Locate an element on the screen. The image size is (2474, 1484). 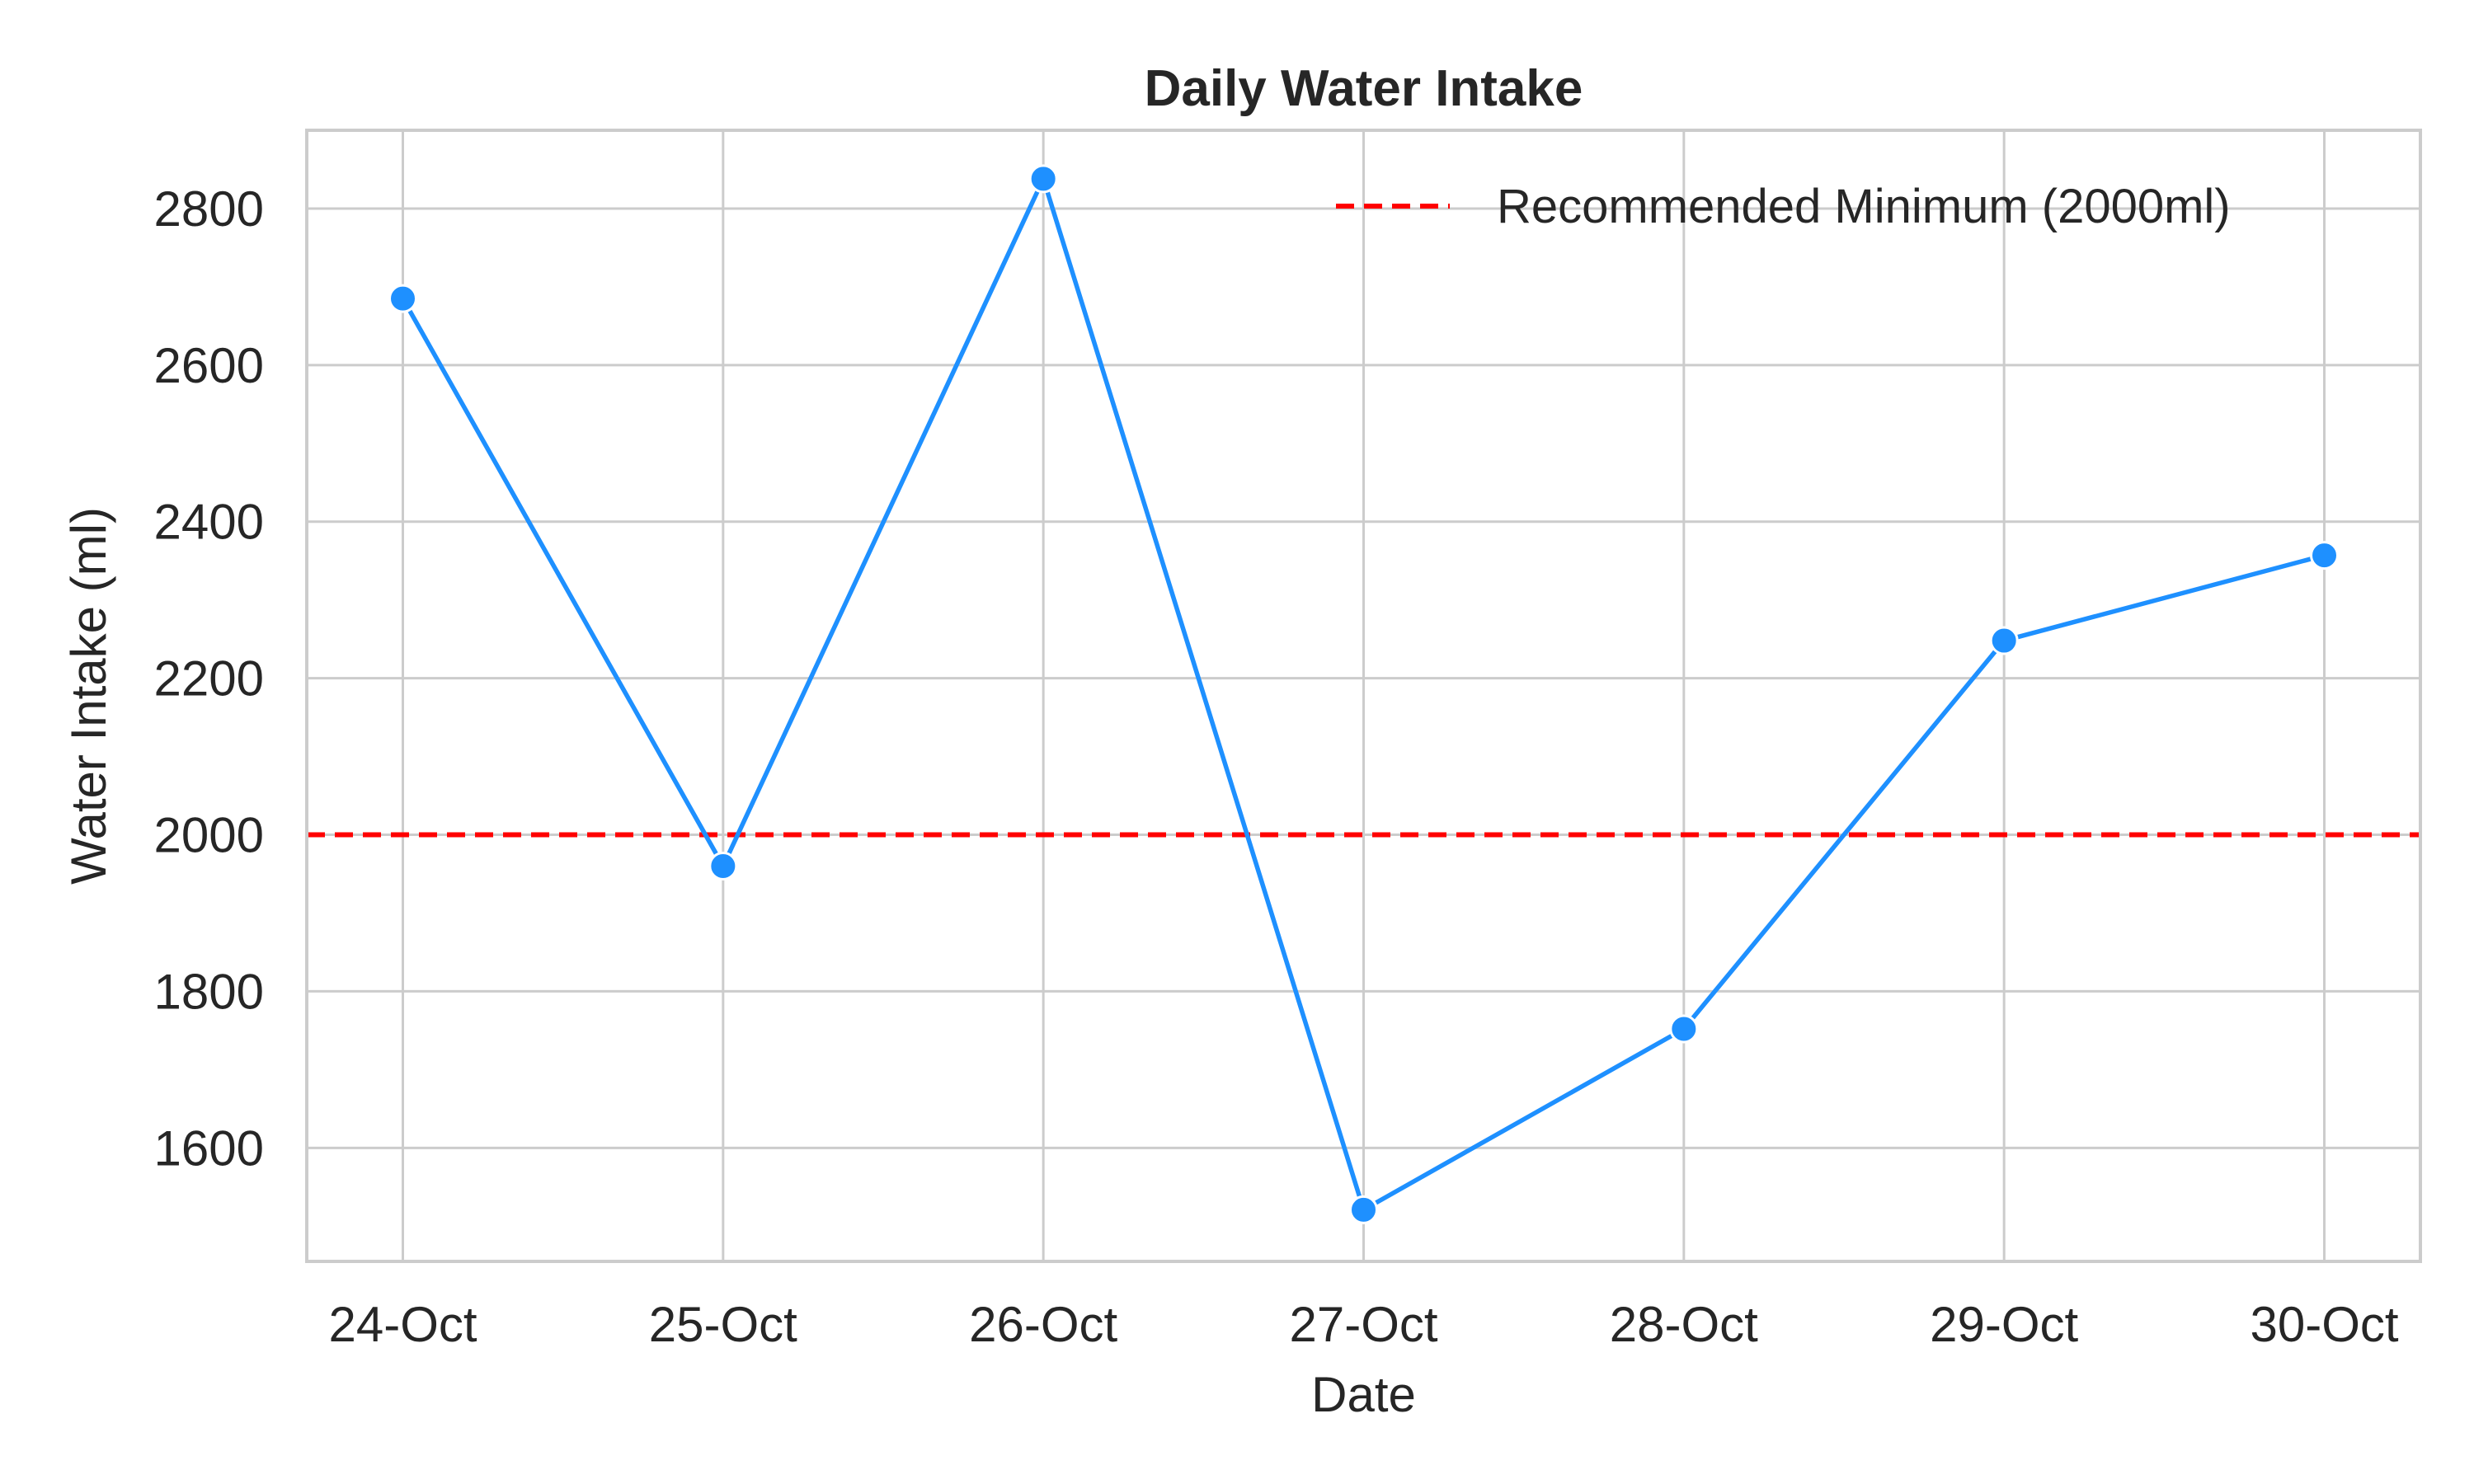
y-tick-label: 2000 is located at coordinates (209, 835).